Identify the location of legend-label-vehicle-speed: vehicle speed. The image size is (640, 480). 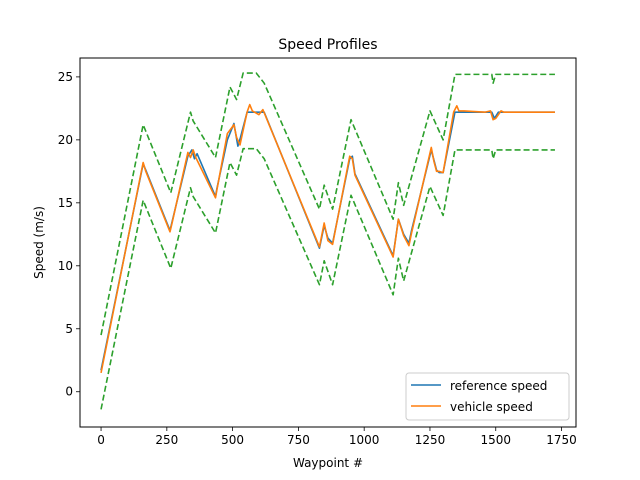
(491, 407).